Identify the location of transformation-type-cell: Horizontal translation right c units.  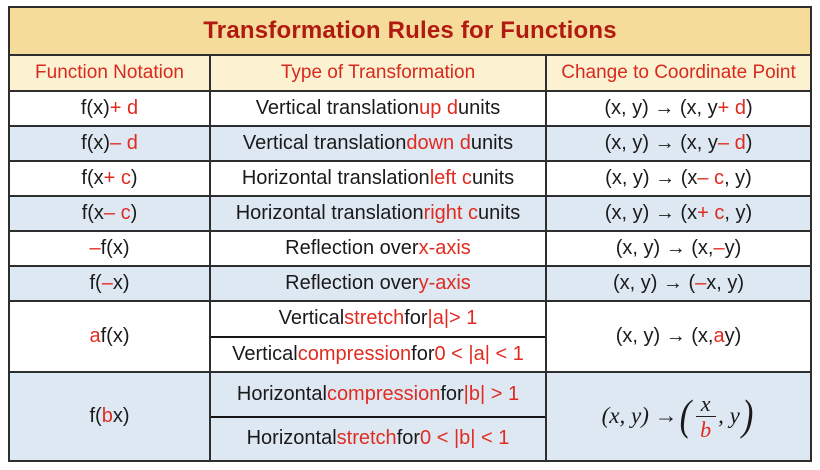
(377, 213).